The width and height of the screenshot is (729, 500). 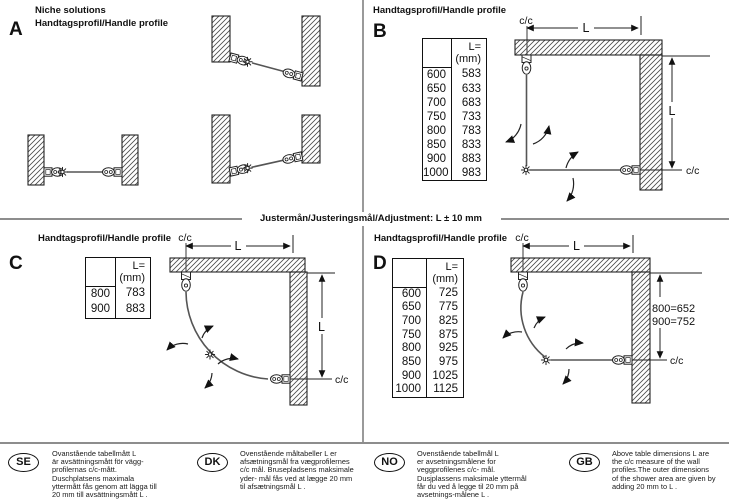 I want to click on hinge-hardware-icon, so click(x=186, y=281).